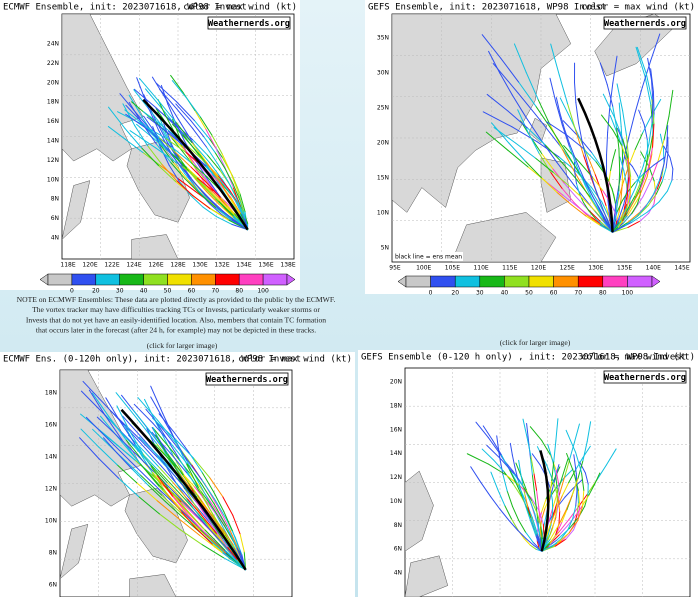 This screenshot has width=698, height=597. Describe the element at coordinates (638, 8) in the screenshot. I see `color-note: color = max wind (kt)` at that location.